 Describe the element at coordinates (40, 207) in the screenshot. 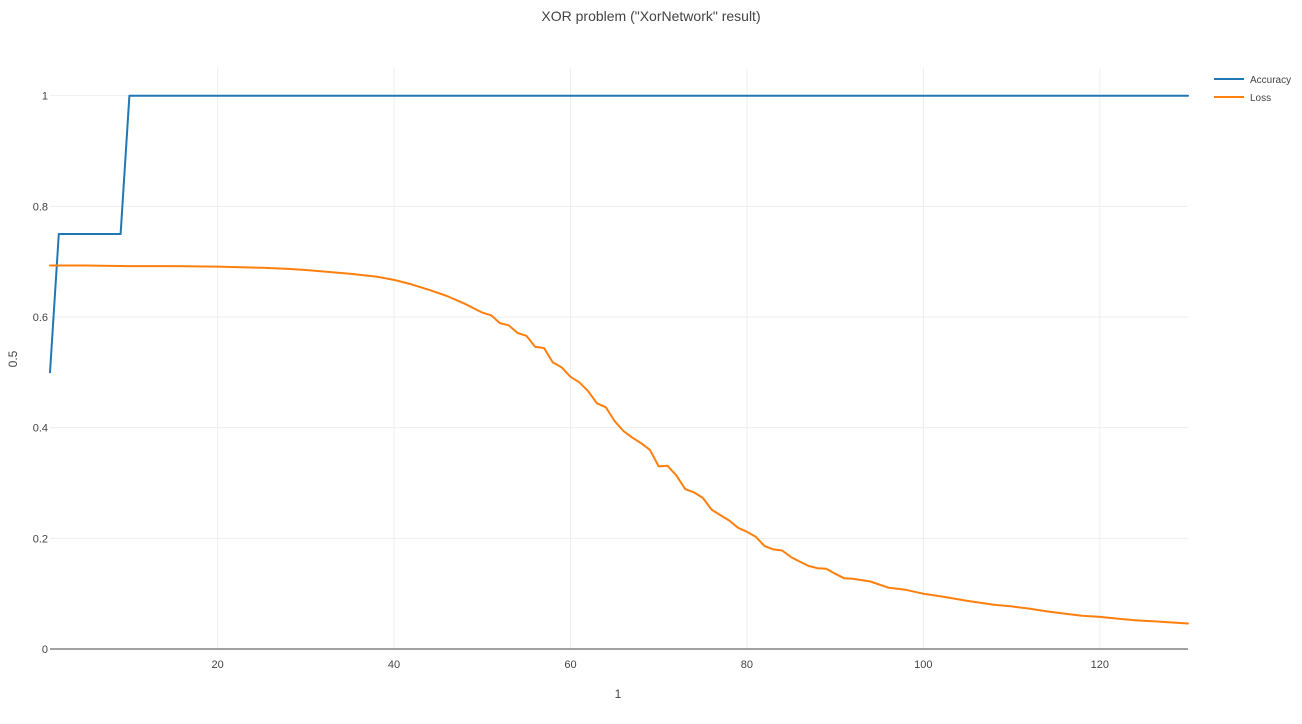

I see `y-tick-label: 0.8` at that location.